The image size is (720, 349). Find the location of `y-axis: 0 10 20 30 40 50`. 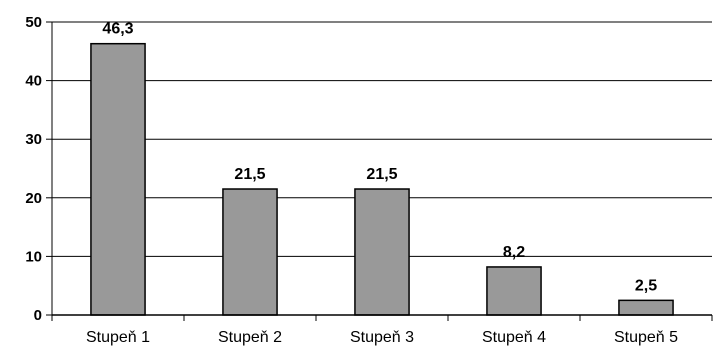

y-axis: 0 10 20 30 40 50 is located at coordinates (39, 169).